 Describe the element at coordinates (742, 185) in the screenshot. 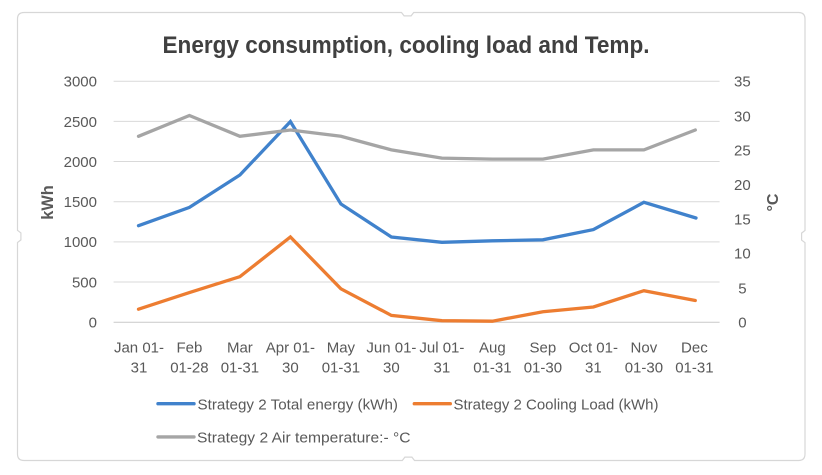

I see `svg-text: 20` at that location.